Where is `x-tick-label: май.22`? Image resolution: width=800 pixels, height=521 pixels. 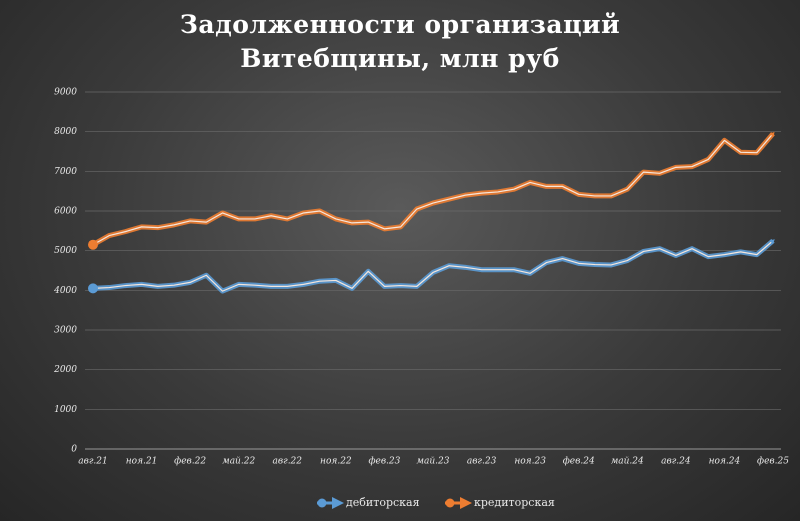 x-tick-label: май.22 is located at coordinates (238, 462).